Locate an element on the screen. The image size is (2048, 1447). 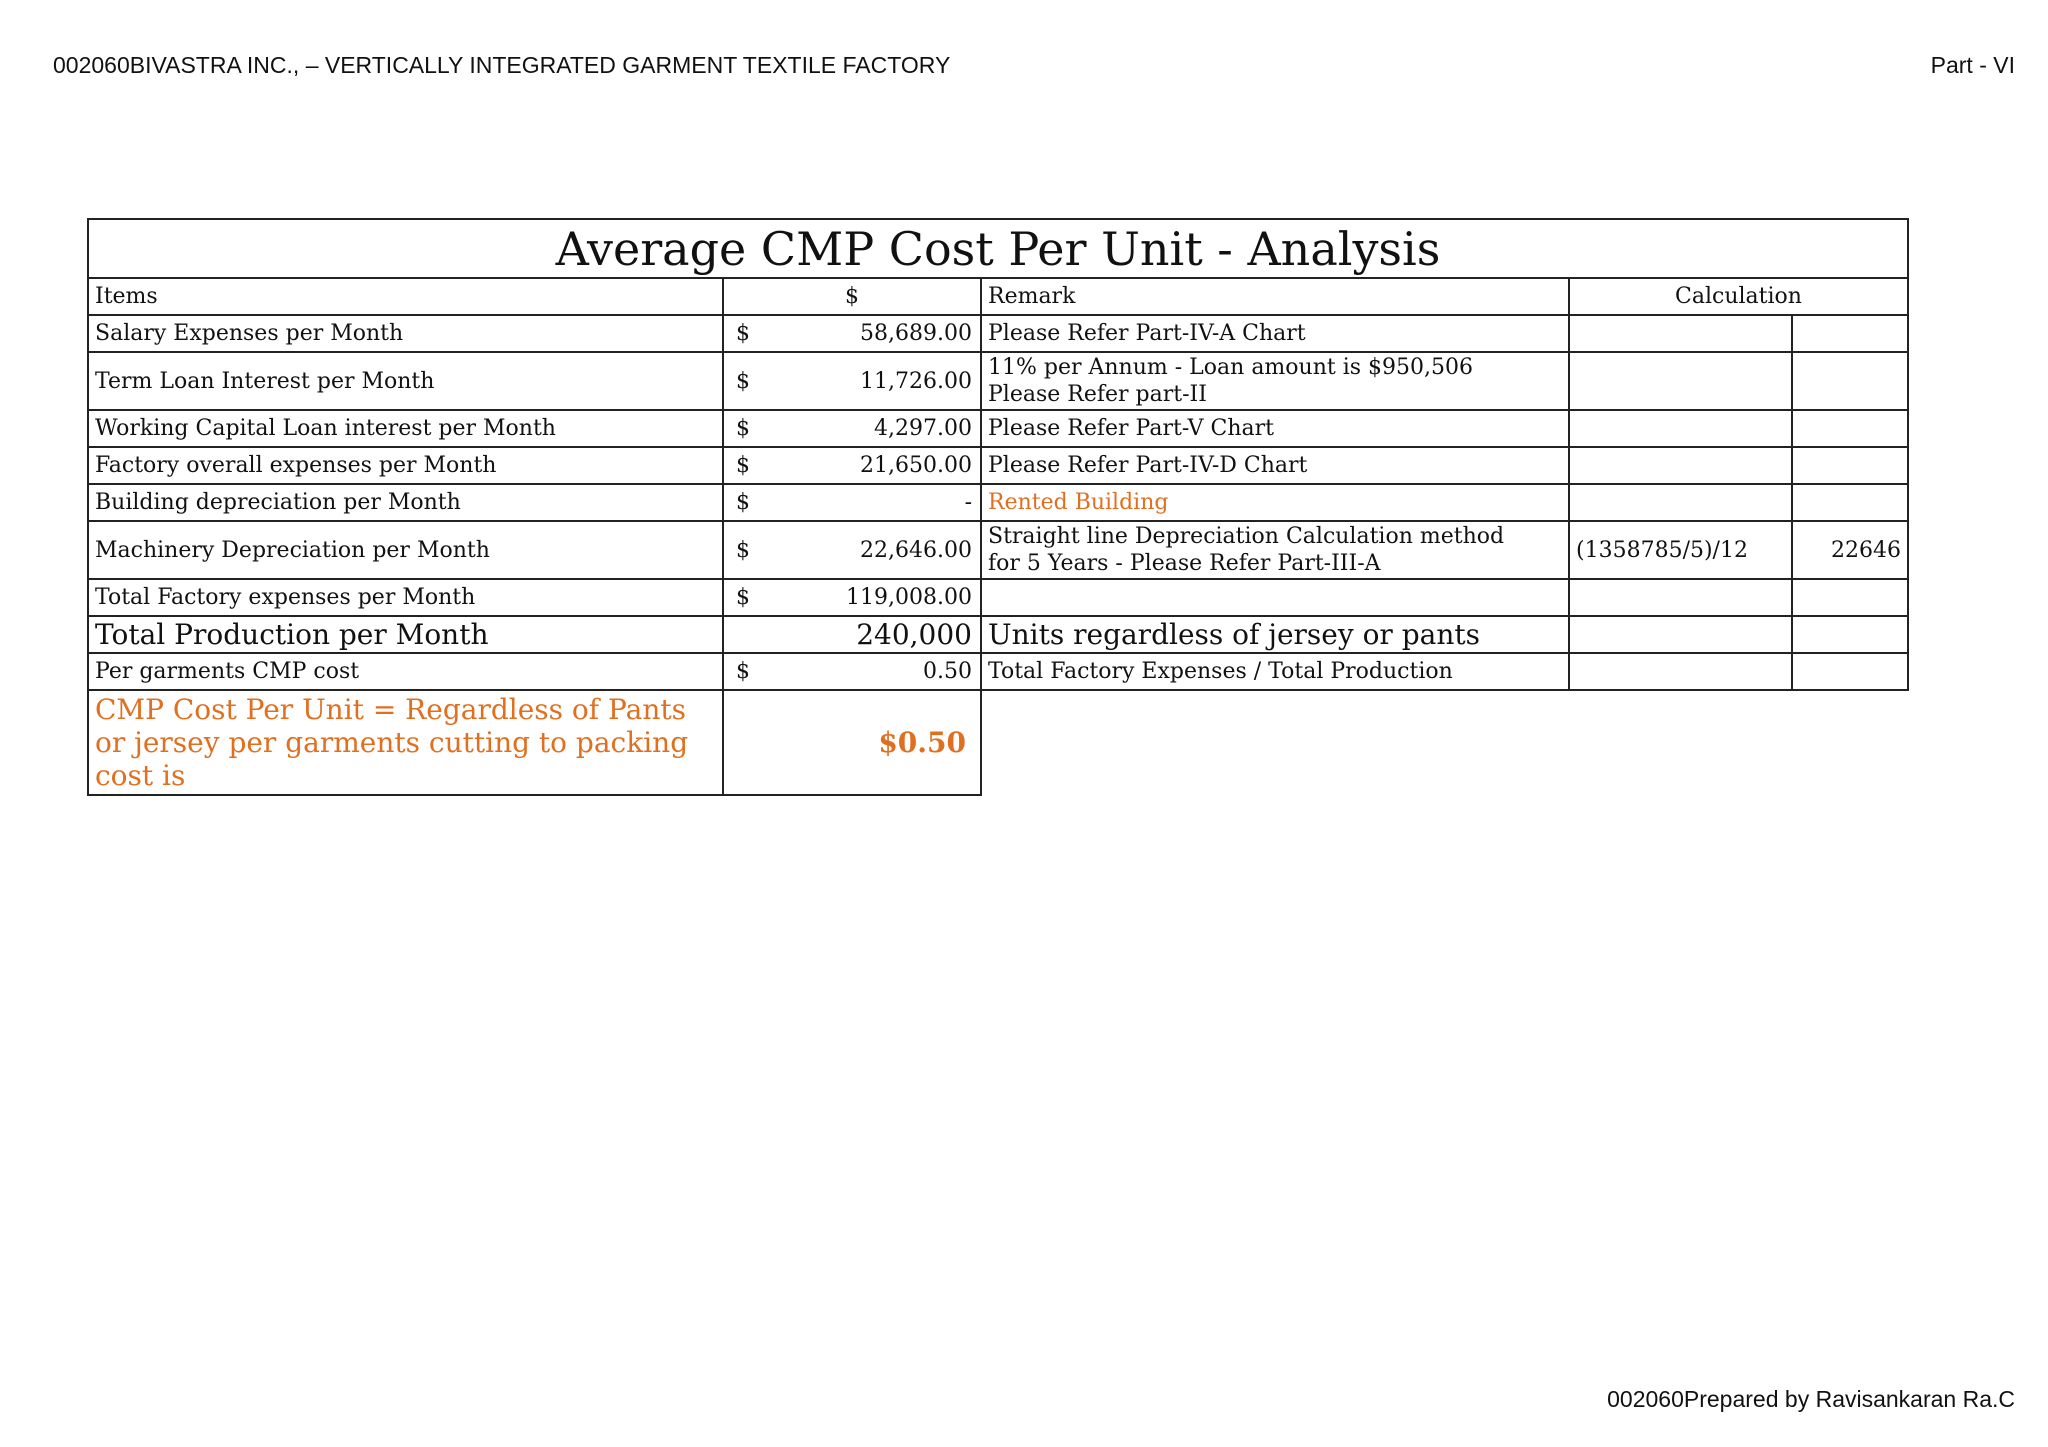
table-title: Average CMP Cost Per Unit - Analysis is located at coordinates (998, 248).